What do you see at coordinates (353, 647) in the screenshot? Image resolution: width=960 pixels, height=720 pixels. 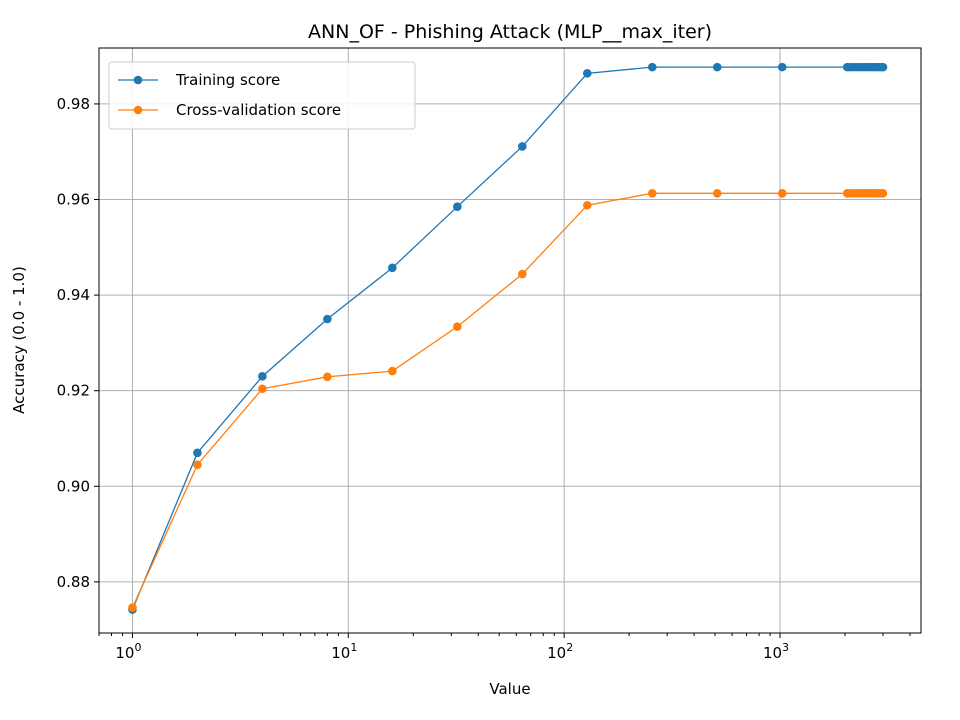 I see `x-tick-exponent: 1` at bounding box center [353, 647].